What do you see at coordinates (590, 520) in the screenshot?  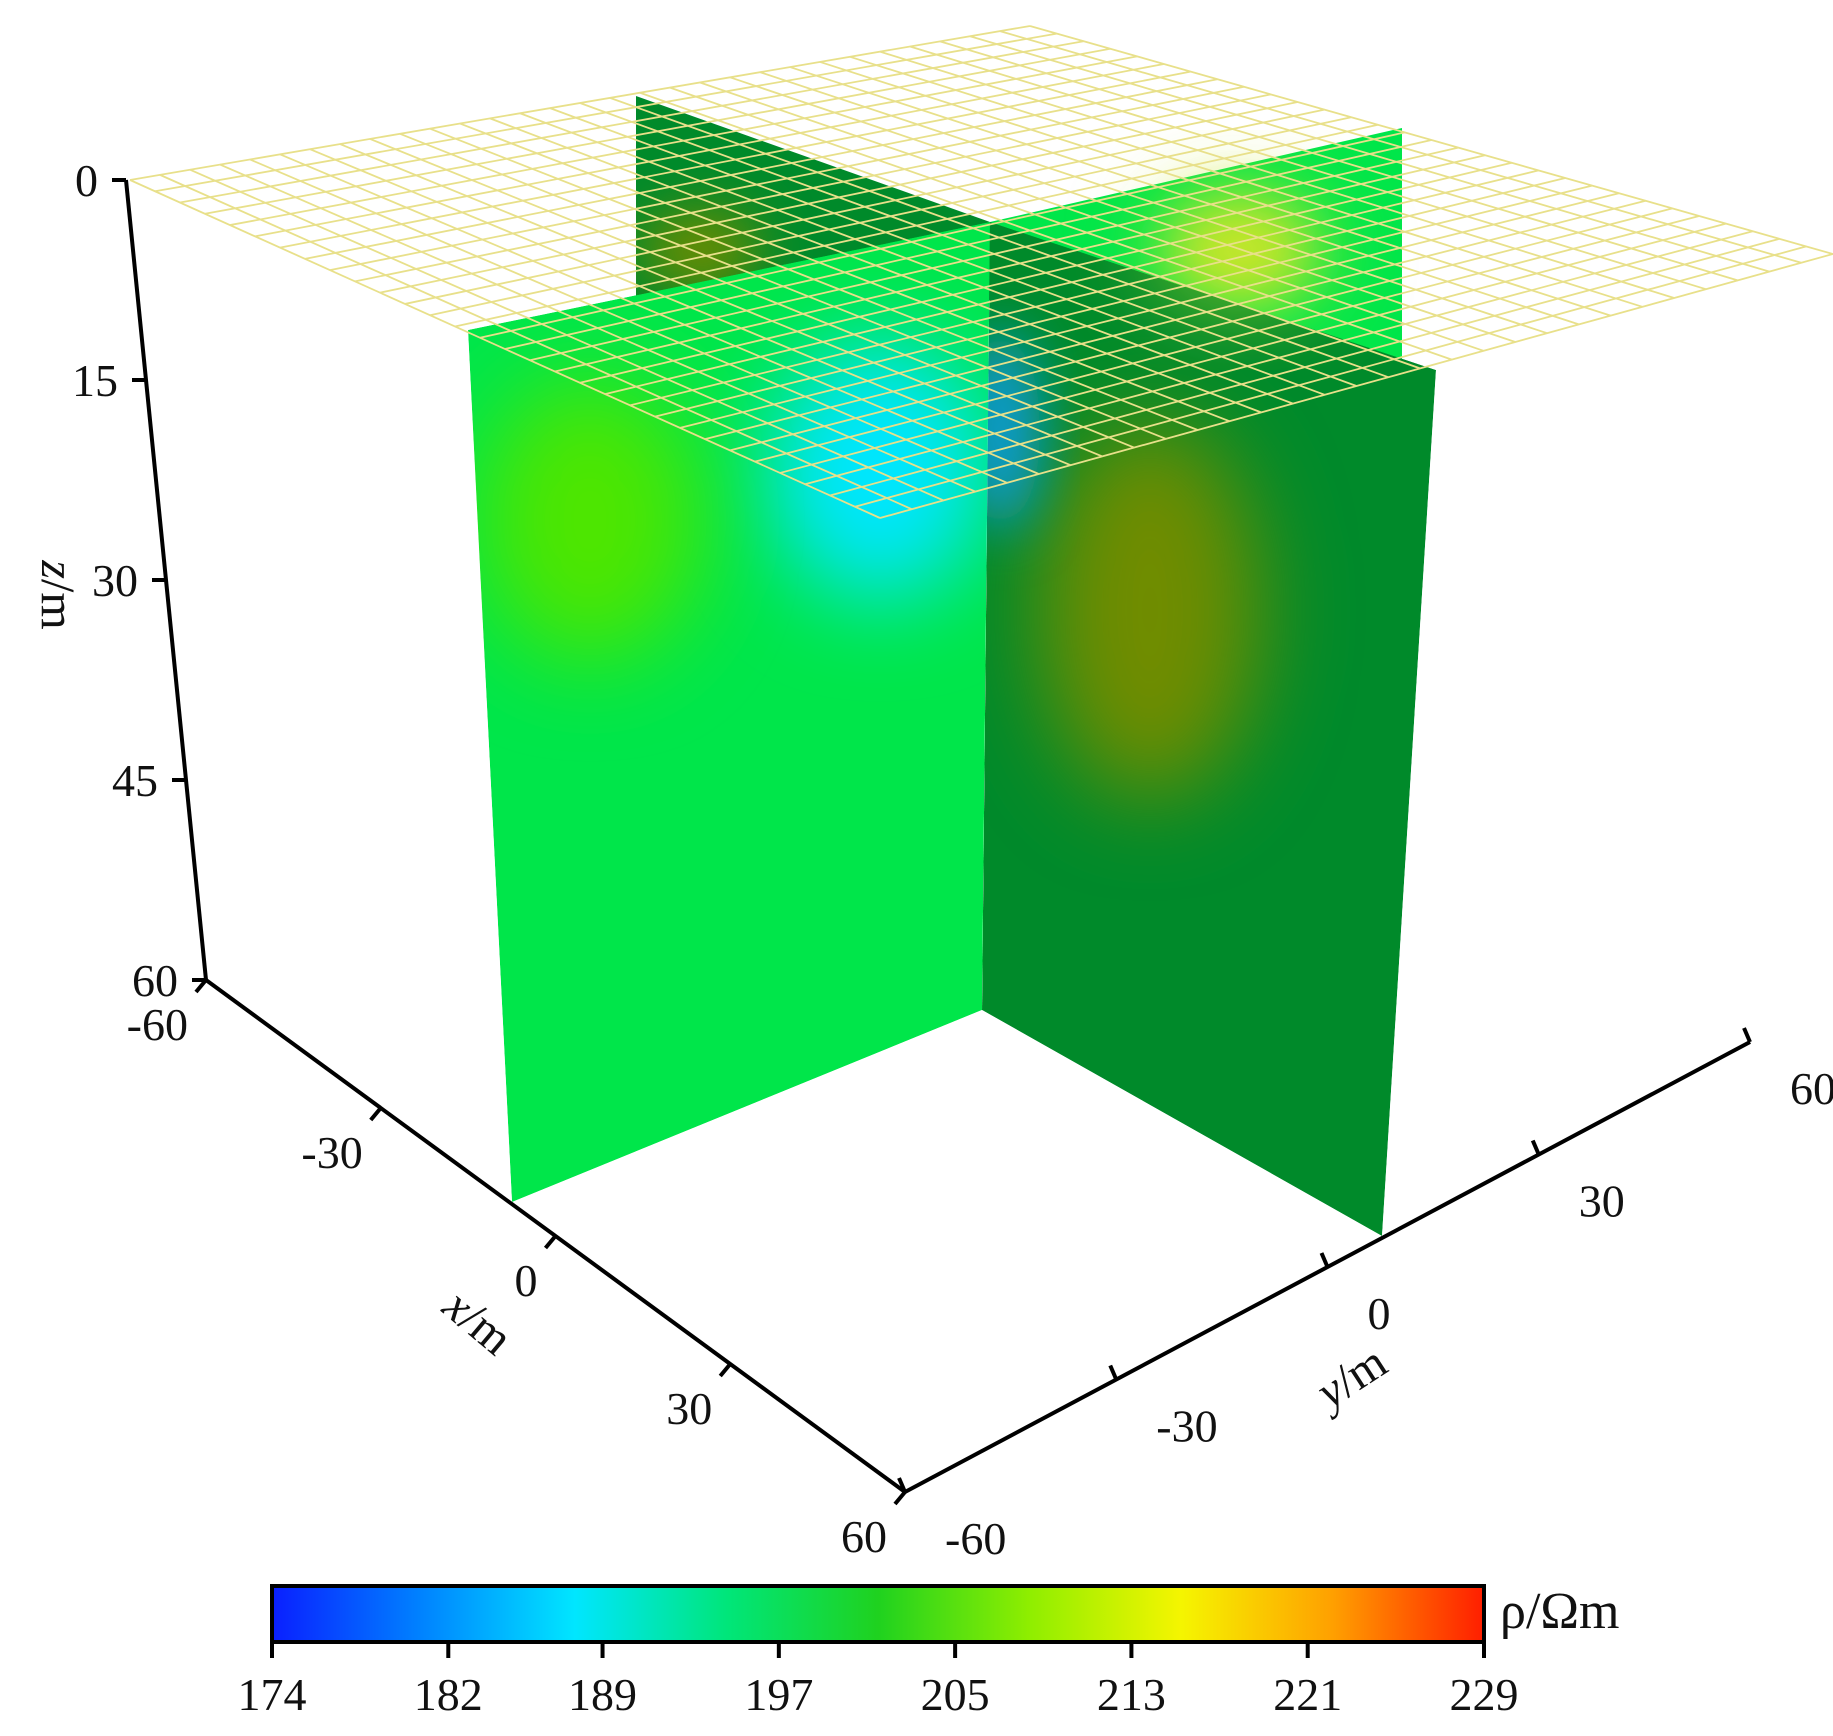 I see `slice-xz-front-anomaly-high` at bounding box center [590, 520].